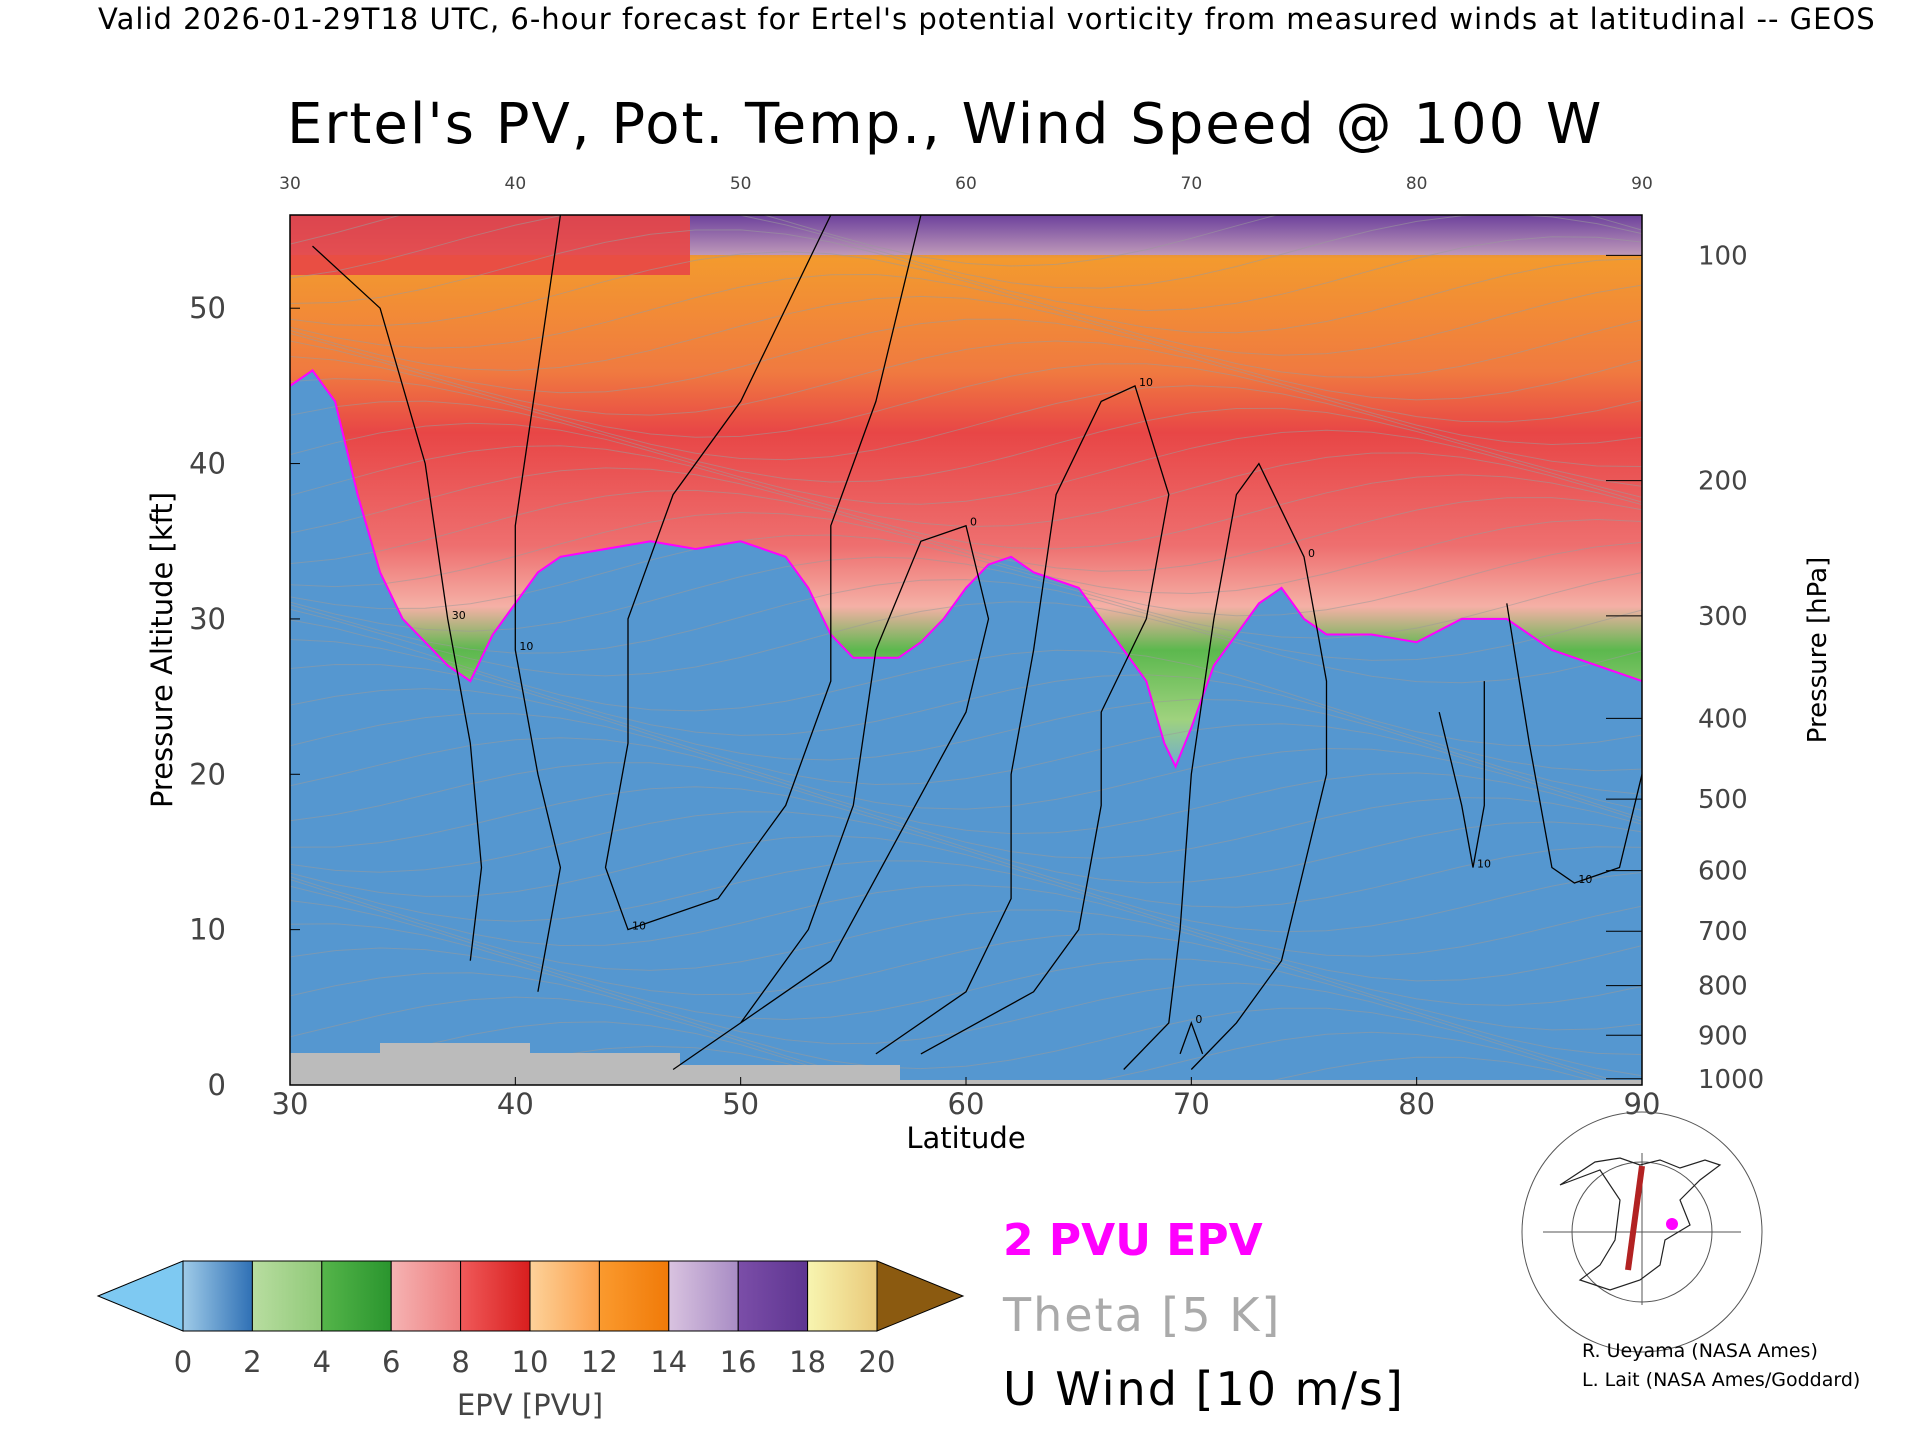 This screenshot has height=1440, width=1920. What do you see at coordinates (1416, 1104) in the screenshot?
I see `x-tick-label: 80` at bounding box center [1416, 1104].